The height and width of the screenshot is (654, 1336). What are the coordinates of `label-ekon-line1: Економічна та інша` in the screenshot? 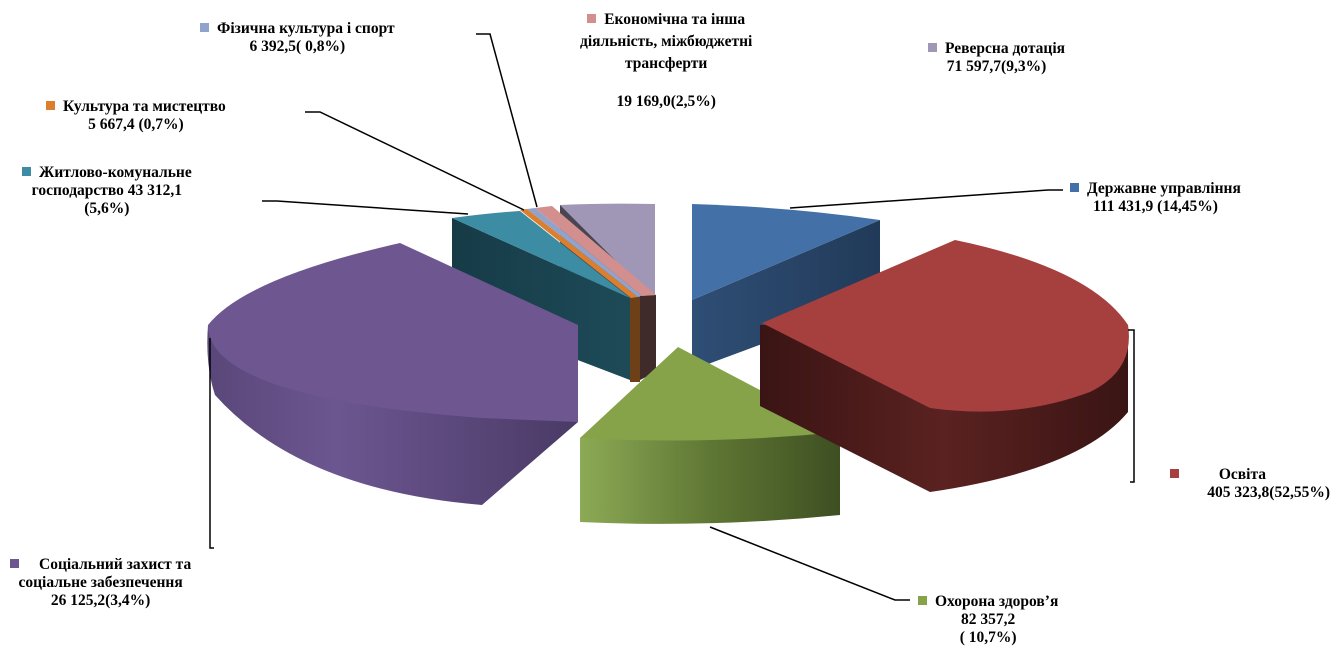 It's located at (675, 19).